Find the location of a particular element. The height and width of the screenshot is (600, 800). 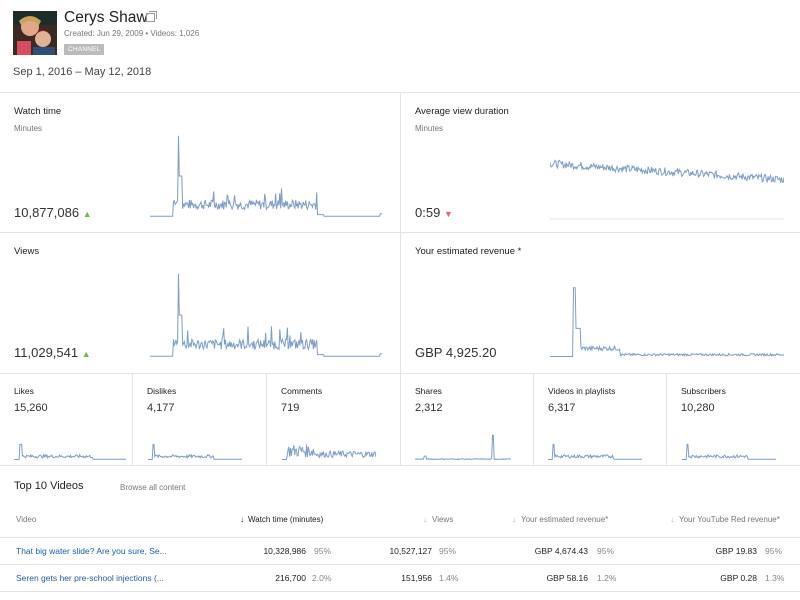

column-header-youtube-red-revenue: ↓ Your YouTube Red revenue* is located at coordinates (725, 519).